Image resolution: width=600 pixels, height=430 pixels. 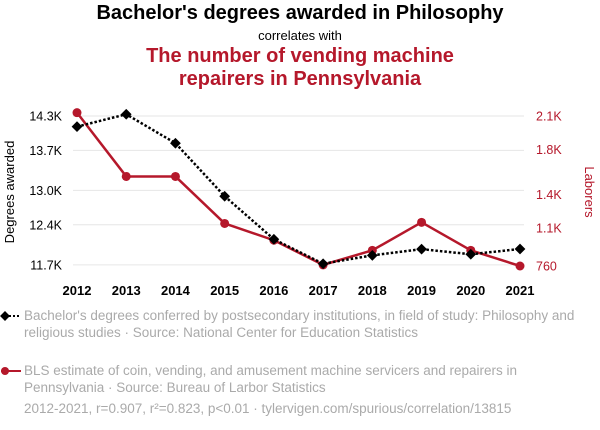 I want to click on right-axis: 760 1.1K 1.4K 1.8K 2.1K, so click(x=549, y=192).